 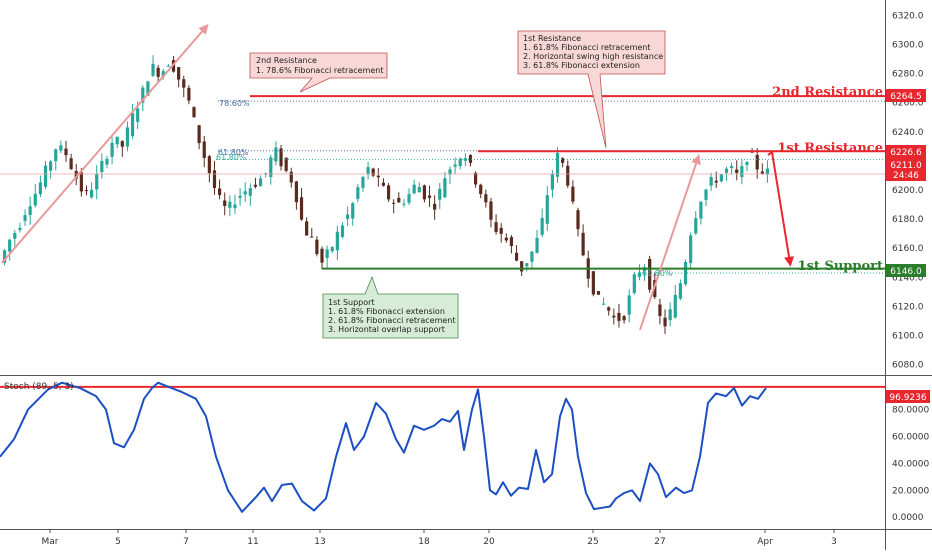 What do you see at coordinates (351, 302) in the screenshot?
I see `svg-text: 1st Support` at bounding box center [351, 302].